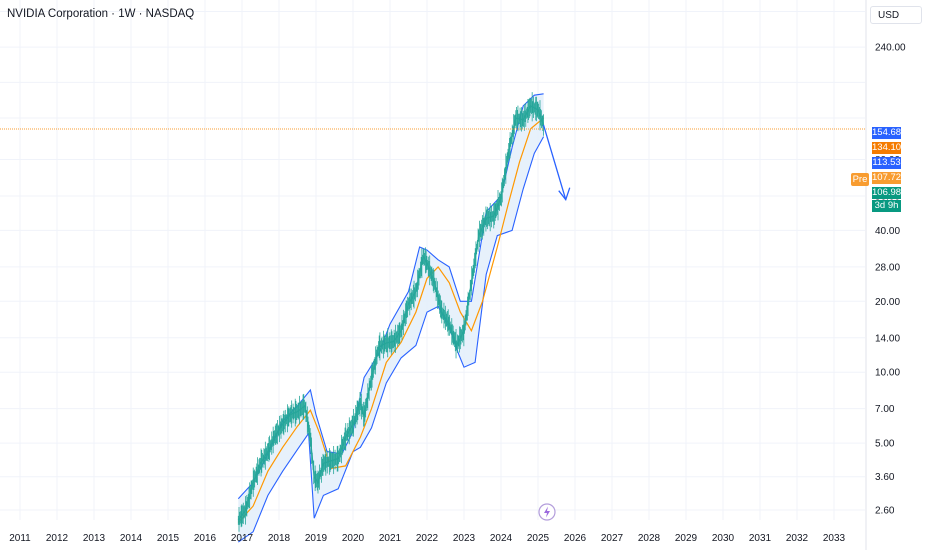 The image size is (932, 550). What do you see at coordinates (723, 538) in the screenshot?
I see `x-tick-label: 2030` at bounding box center [723, 538].